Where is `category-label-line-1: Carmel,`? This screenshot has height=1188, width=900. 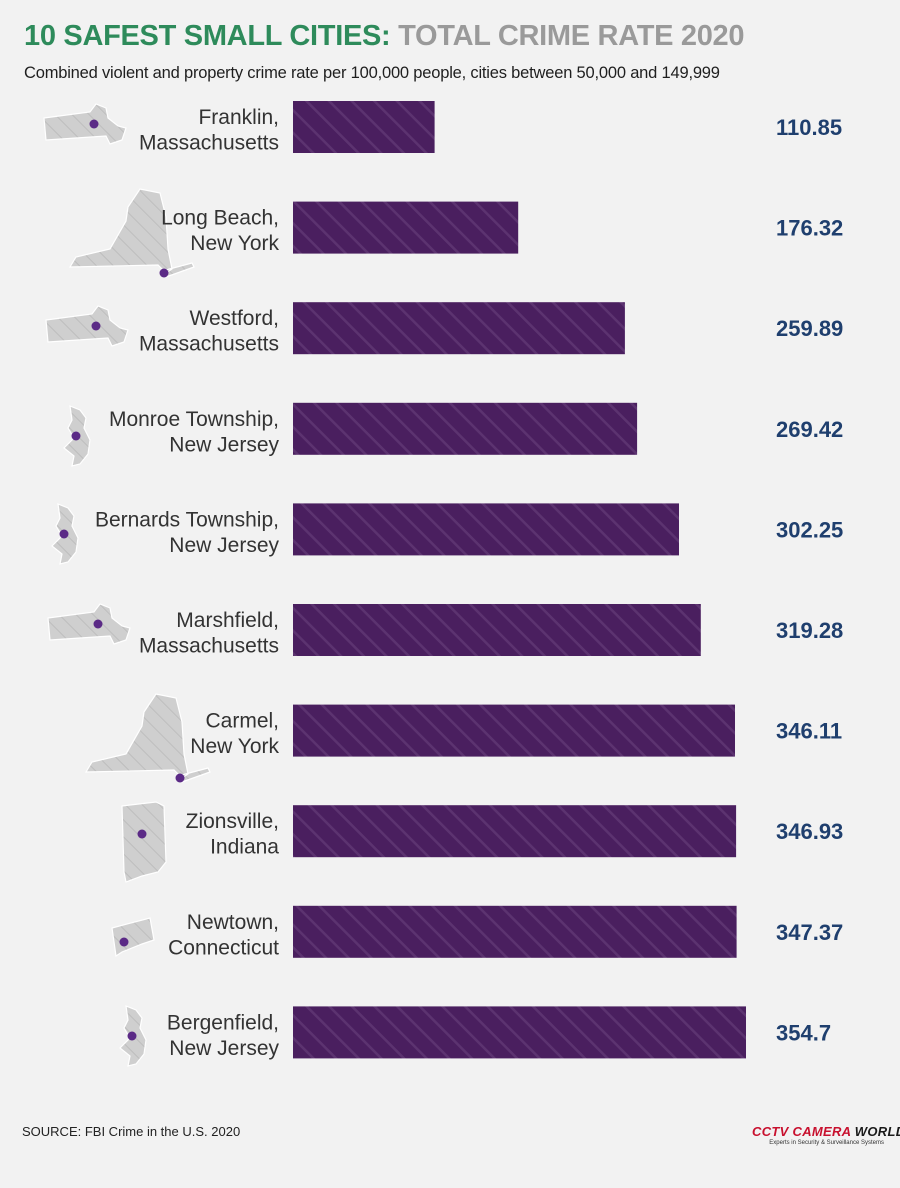
category-label-line-1: Carmel, is located at coordinates (242, 721).